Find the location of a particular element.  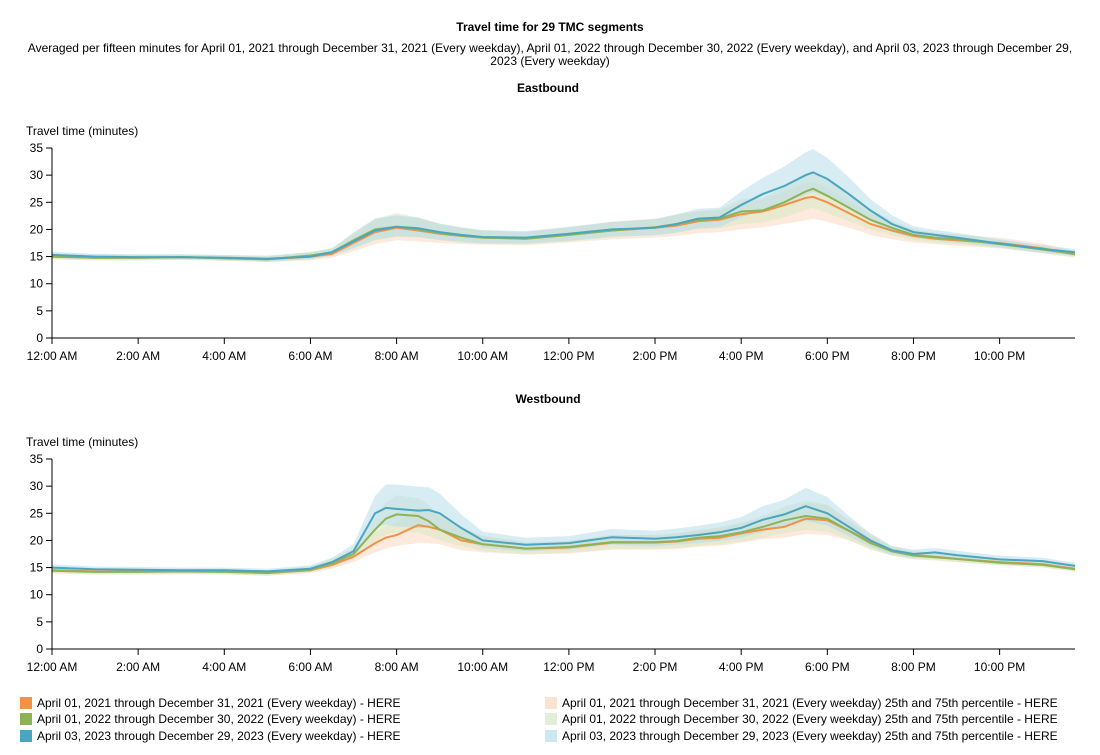

legend-swatch-2021 is located at coordinates (26, 703).